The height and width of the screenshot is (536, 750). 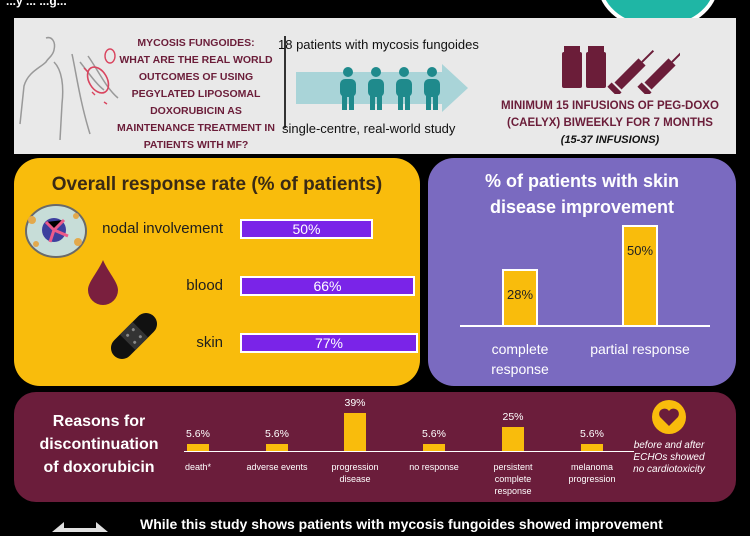 I want to click on info-divider, so click(x=285, y=82).